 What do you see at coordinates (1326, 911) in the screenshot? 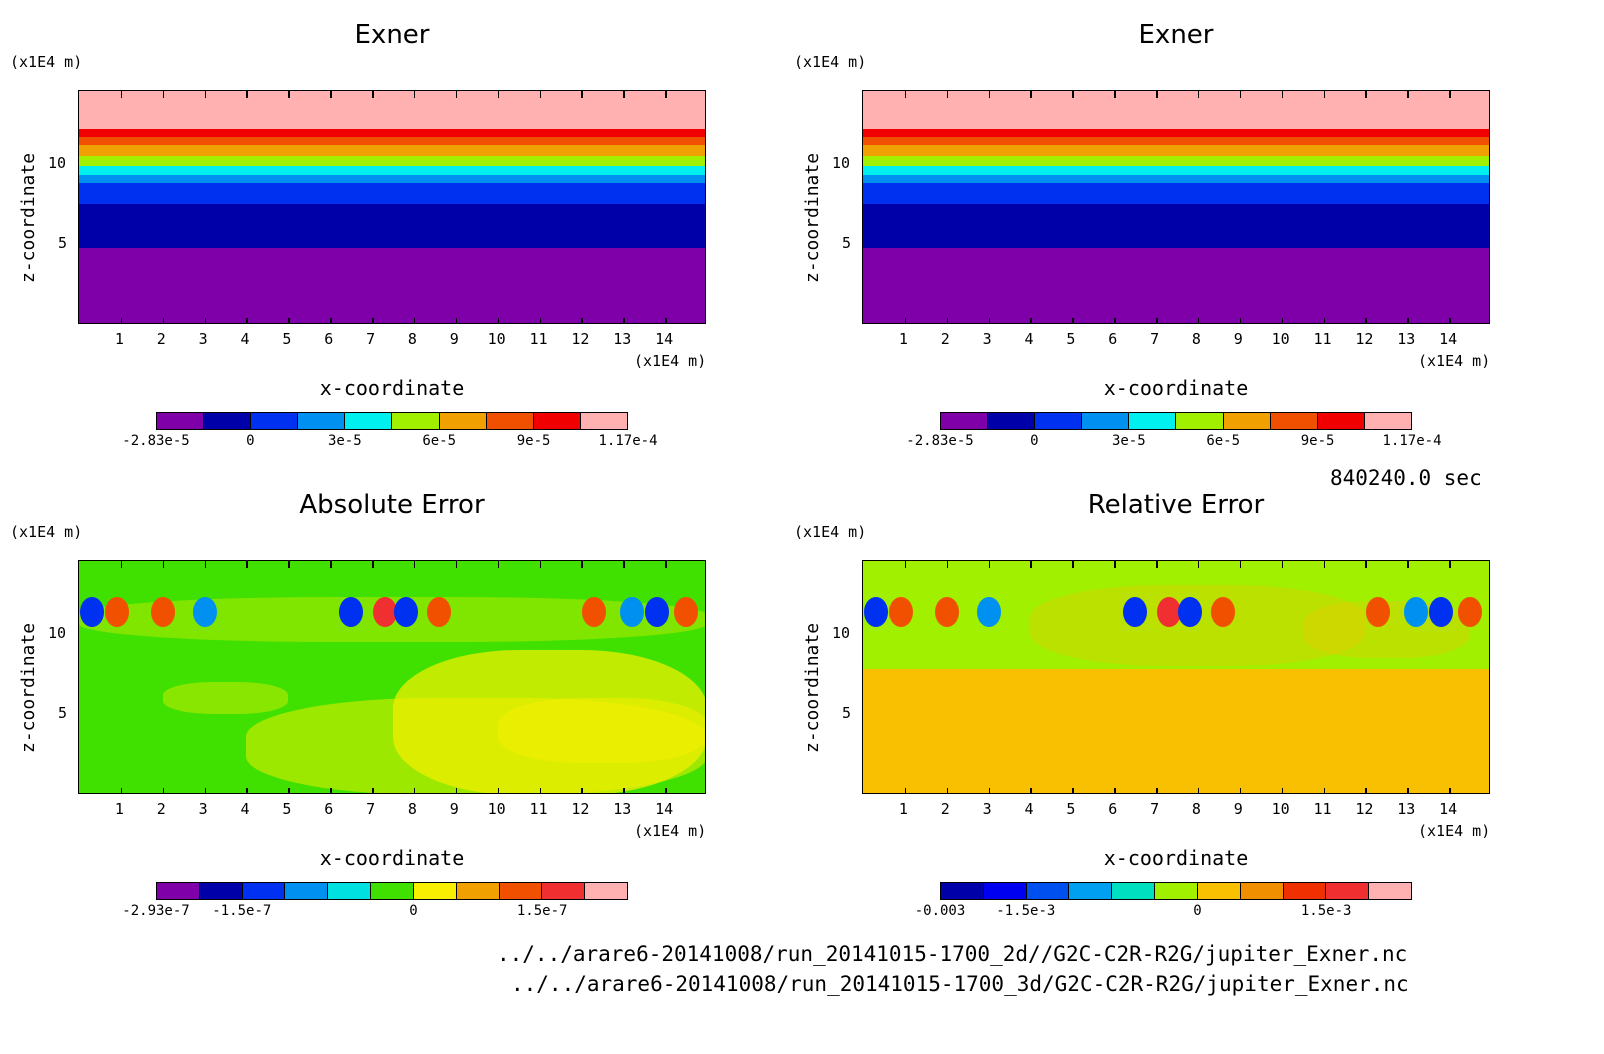
I see `colorbar-label: 1.5e-3` at bounding box center [1326, 911].